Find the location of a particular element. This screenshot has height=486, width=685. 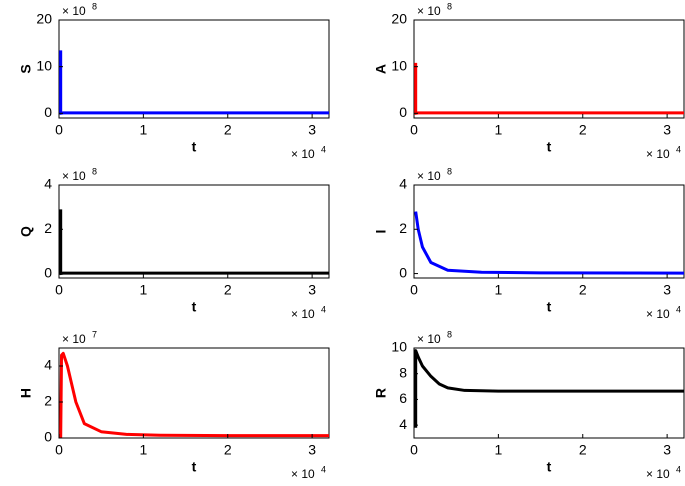

y-axis-label: S is located at coordinates (26, 68).